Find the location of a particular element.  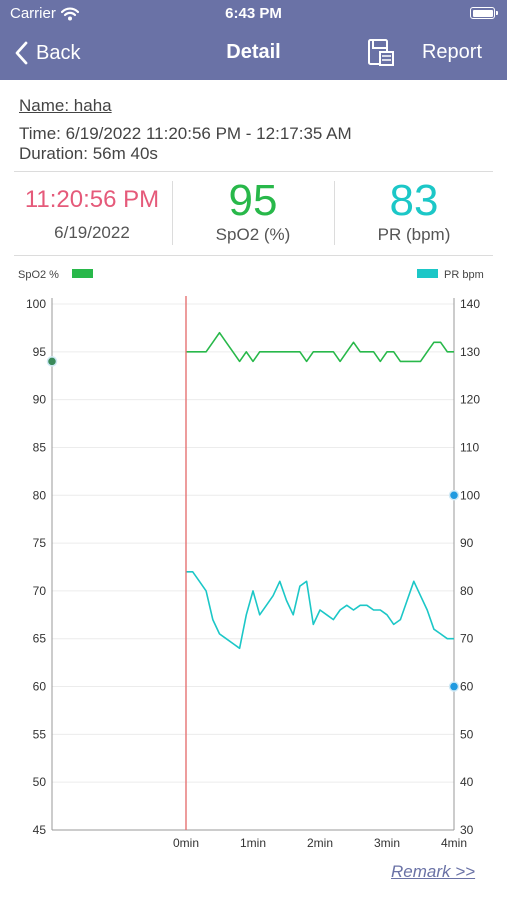

y-left-tick-label: 60 is located at coordinates (40, 687).